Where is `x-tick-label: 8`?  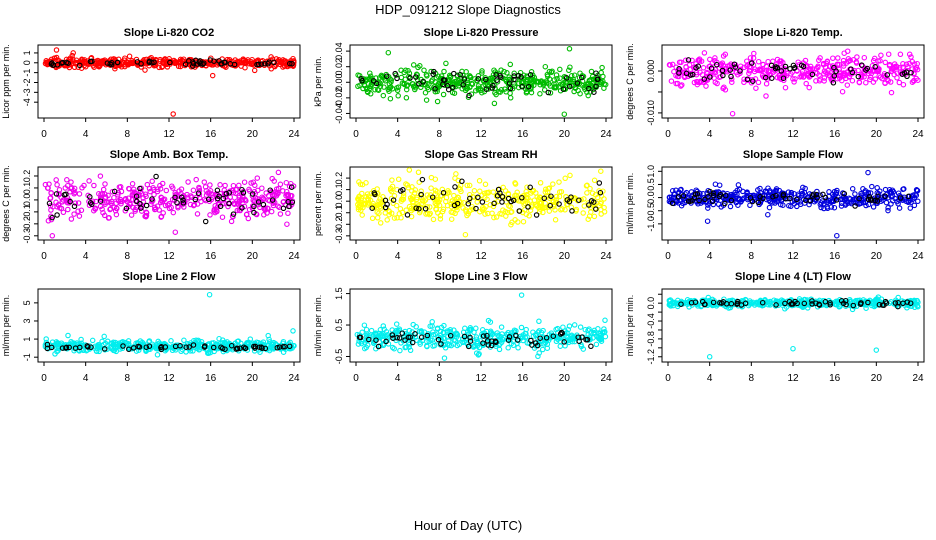 x-tick-label: 8 is located at coordinates (752, 134).